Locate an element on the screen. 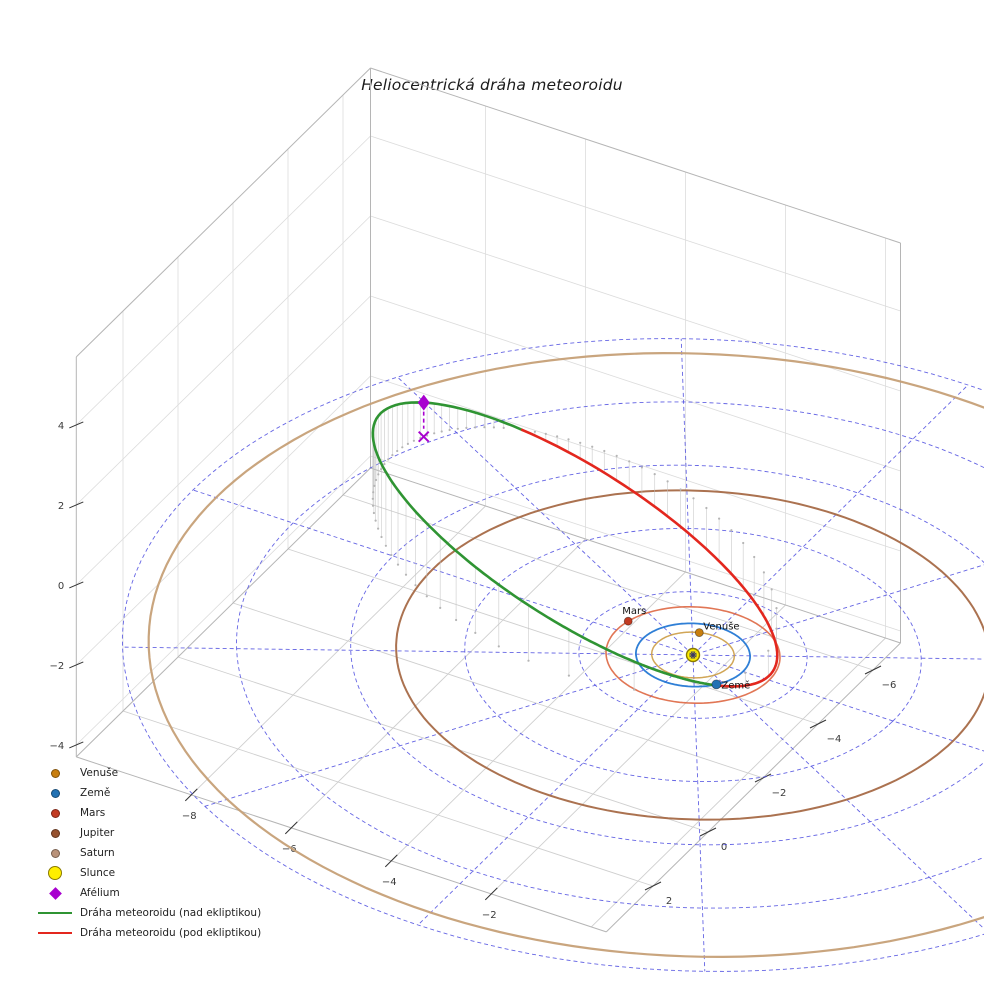  legend-item-saturn: Saturn is located at coordinates (149, 853).